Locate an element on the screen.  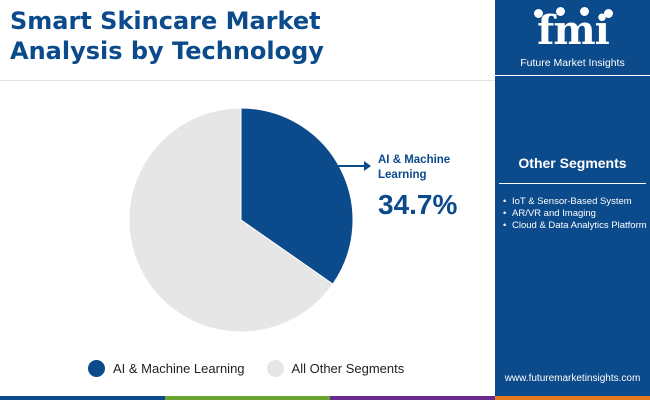
legend-item-other: All Other Segments is located at coordinates (335, 368).